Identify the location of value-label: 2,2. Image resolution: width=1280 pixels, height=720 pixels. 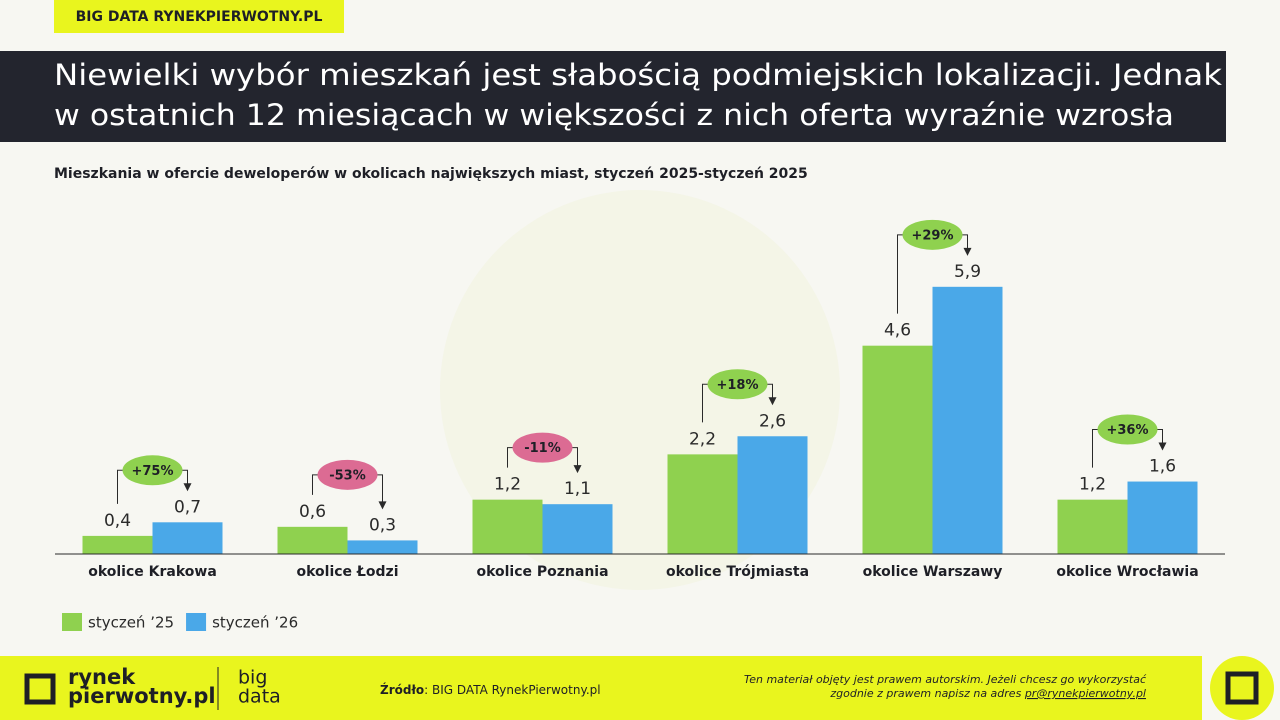
(702, 439).